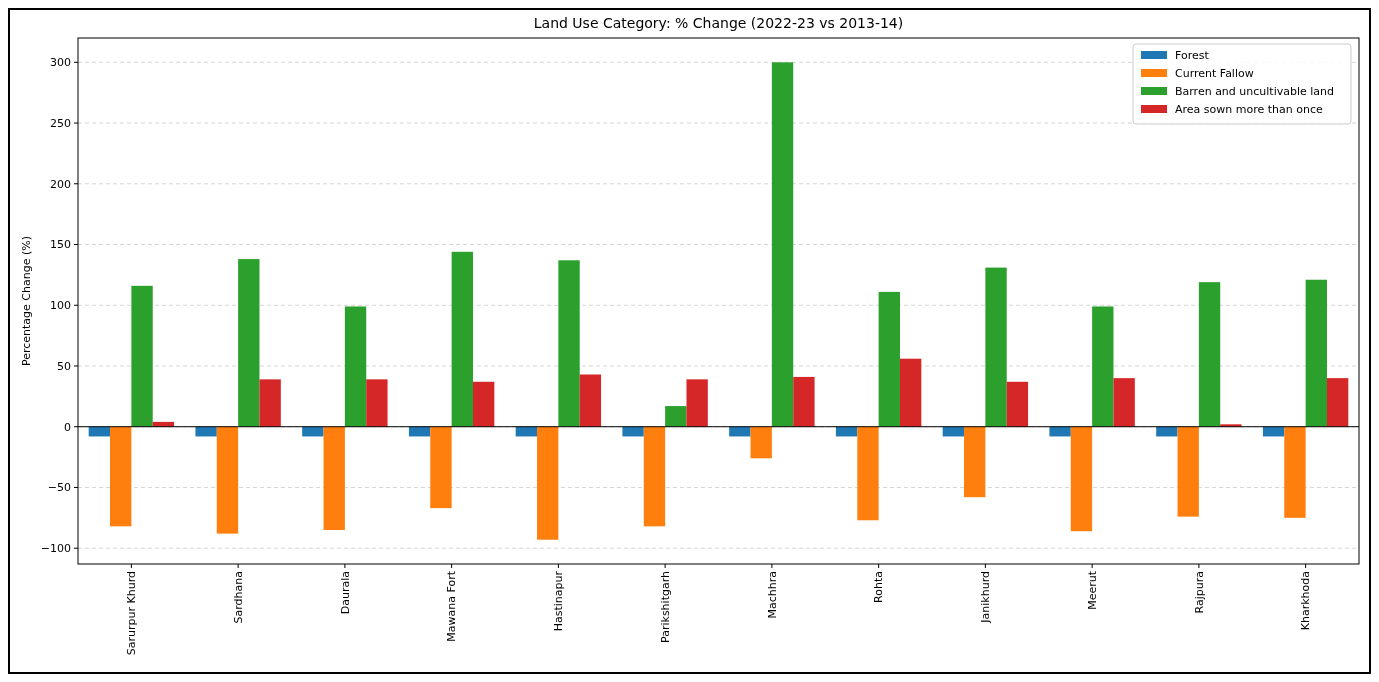 This screenshot has height=682, width=1379. I want to click on x-tick-label: Sardhana, so click(238, 597).